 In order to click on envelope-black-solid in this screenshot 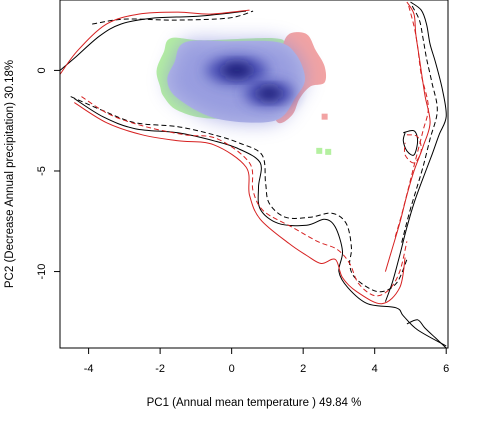, I will do `click(153, 40)`.